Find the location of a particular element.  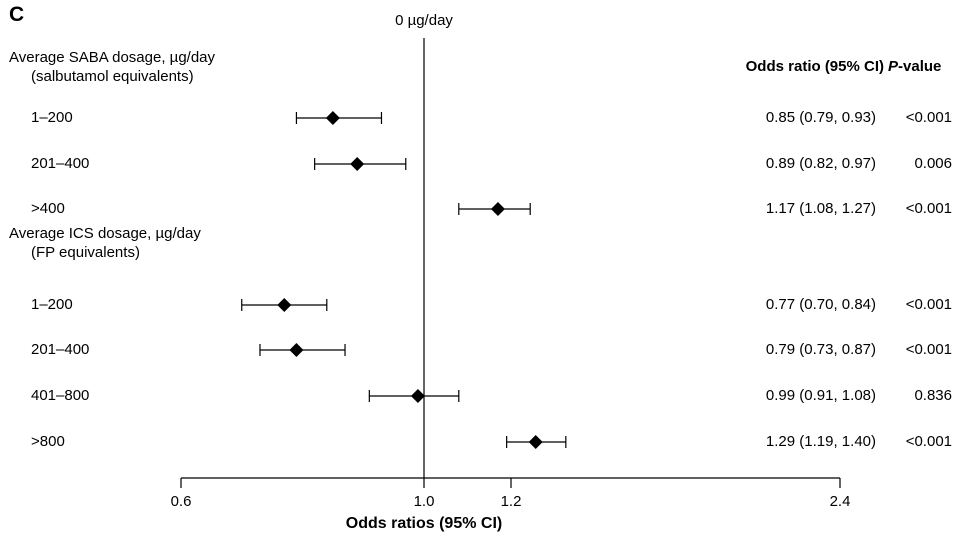

or-value: 0.77 (0.70, 0.84) is located at coordinates (820, 304).